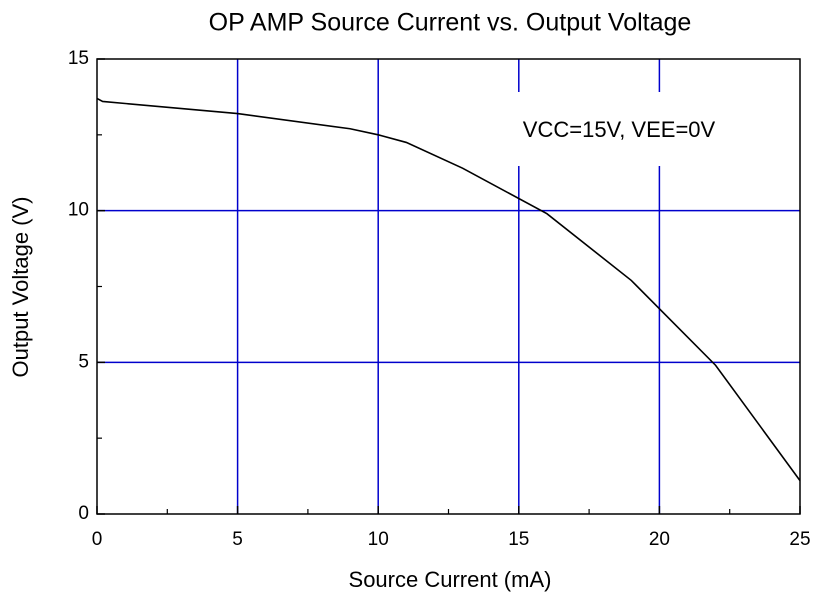 The height and width of the screenshot is (606, 817). What do you see at coordinates (237, 539) in the screenshot?
I see `x-tick-label: 5` at bounding box center [237, 539].